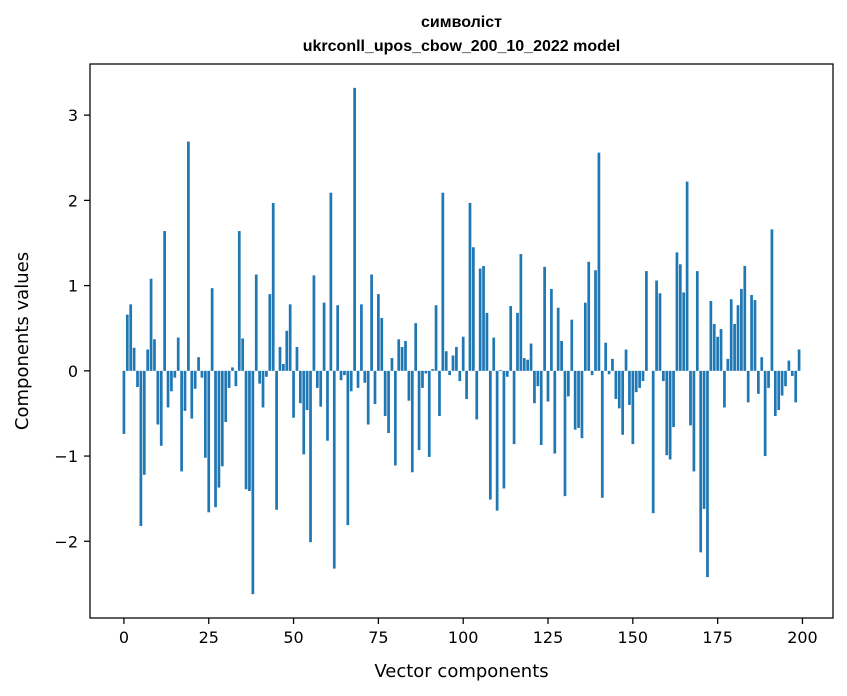  Describe the element at coordinates (633, 637) in the screenshot. I see `x-tick-label-6: 150` at that location.